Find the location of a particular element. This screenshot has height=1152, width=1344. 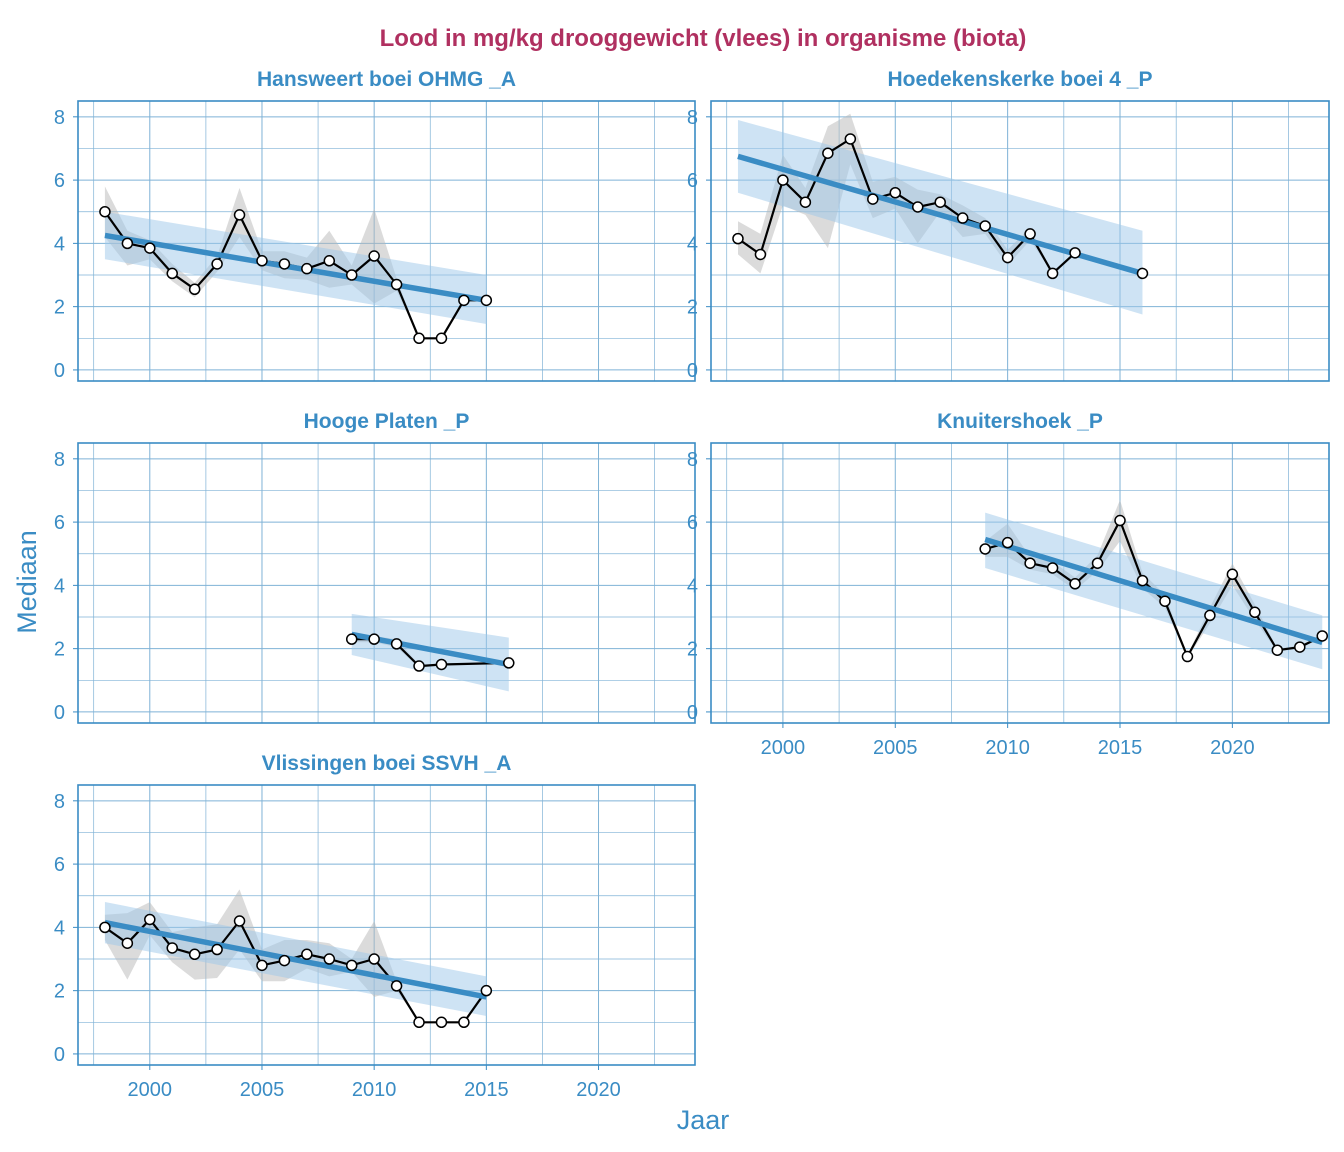

x-tick-label: 2010 is located at coordinates (374, 1090).